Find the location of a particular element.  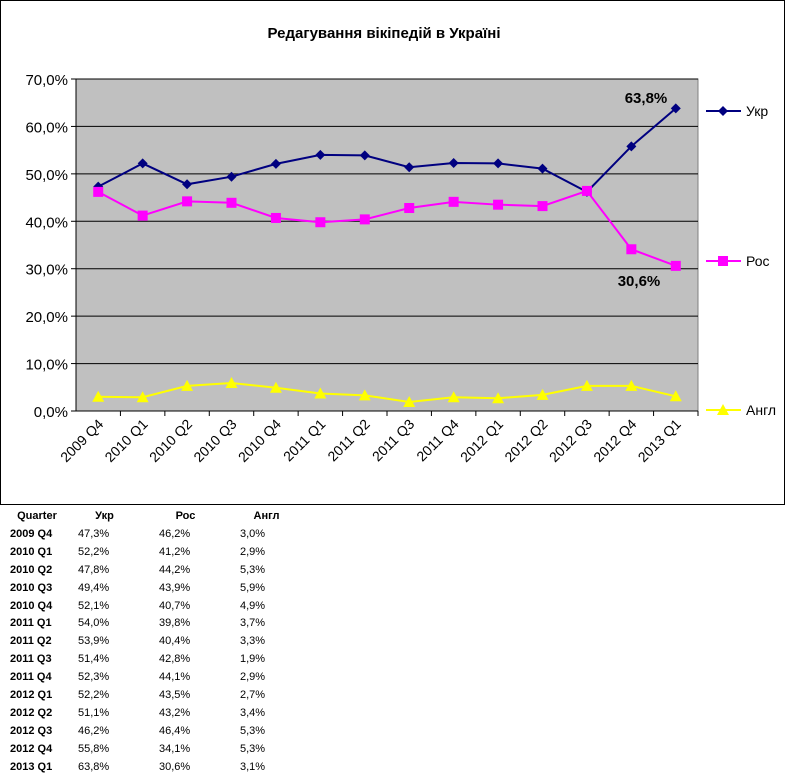

table-row: 2012 Q3 46,2% 46,4% 5,3% is located at coordinates (158, 732).